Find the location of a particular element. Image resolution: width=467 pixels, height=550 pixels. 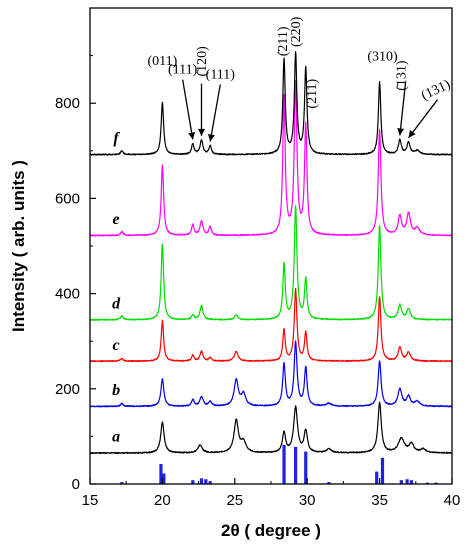

peak-label: (̄120) is located at coordinates (202, 61).